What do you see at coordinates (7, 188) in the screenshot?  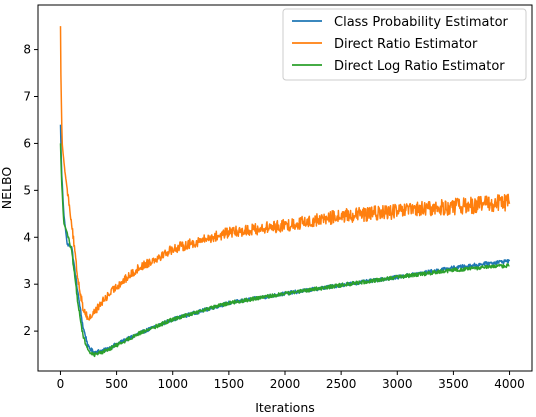 I see `y-axis-label: NELBO` at bounding box center [7, 188].